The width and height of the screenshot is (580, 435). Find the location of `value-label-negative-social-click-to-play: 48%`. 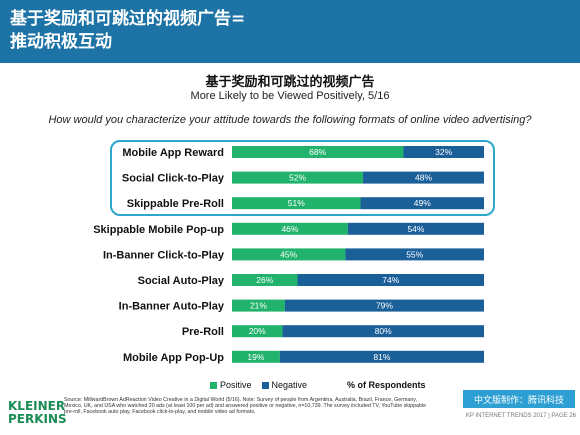

value-label-negative-social-click-to-play: 48% is located at coordinates (423, 178).